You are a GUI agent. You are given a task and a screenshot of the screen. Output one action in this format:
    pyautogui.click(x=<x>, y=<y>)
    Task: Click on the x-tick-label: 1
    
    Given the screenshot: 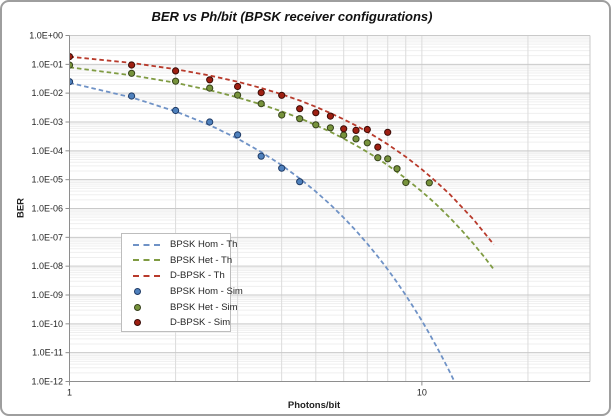 What is the action you would take?
    pyautogui.click(x=69, y=393)
    